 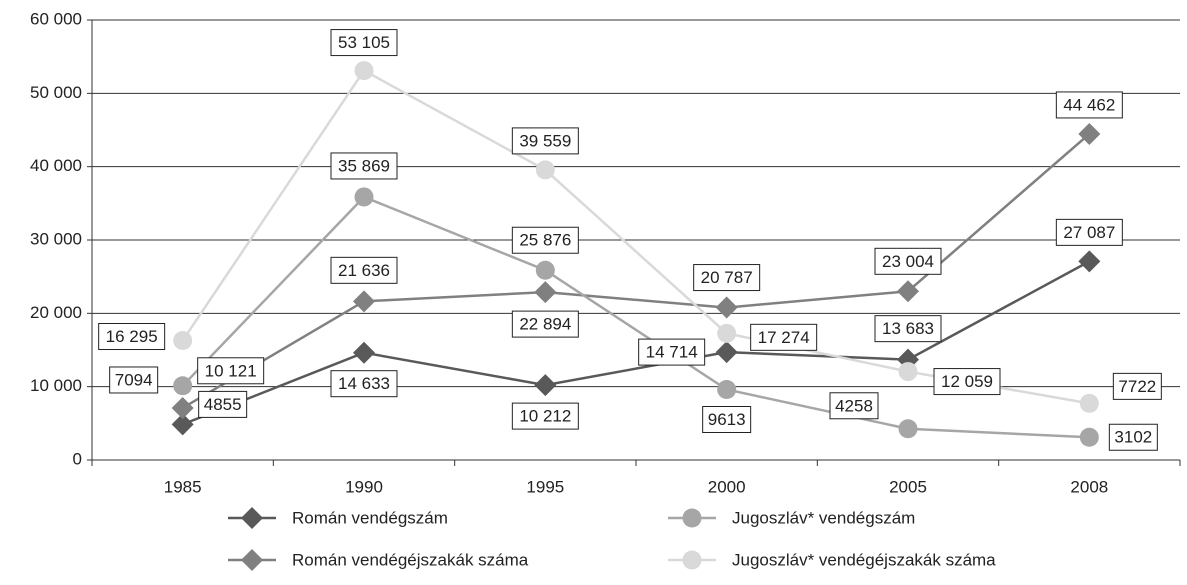 I want to click on legend-label: Román vendégéjszakák száma, so click(x=410, y=559).